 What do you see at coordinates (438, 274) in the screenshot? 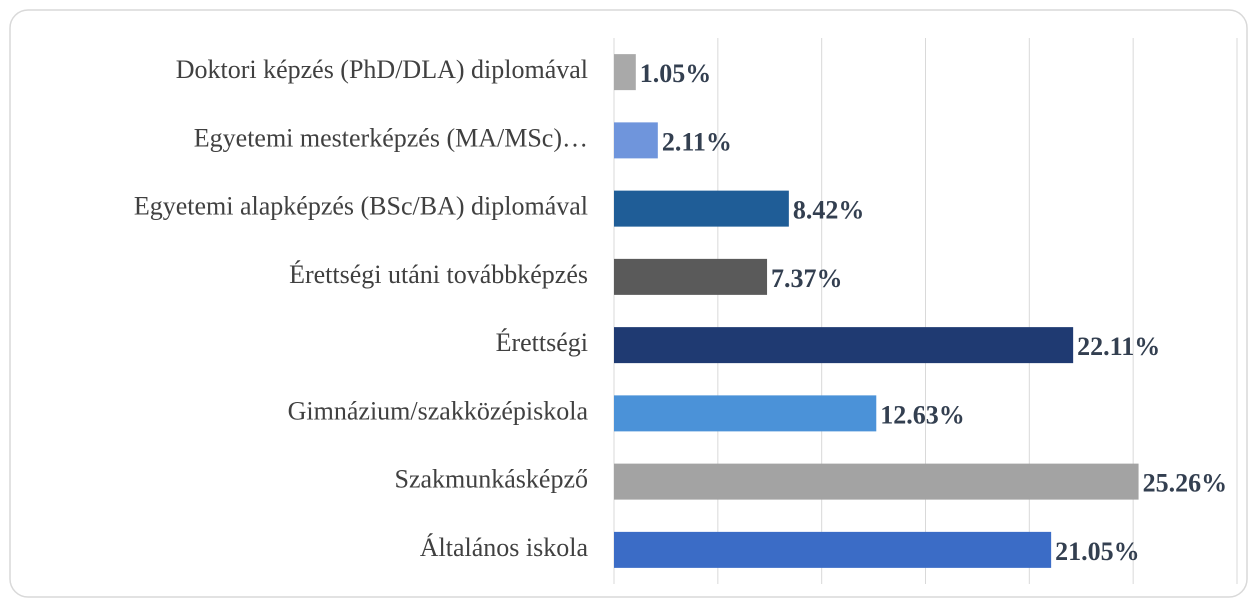
I see `y-tick-label: Érettségi utáni továbbképzés` at bounding box center [438, 274].